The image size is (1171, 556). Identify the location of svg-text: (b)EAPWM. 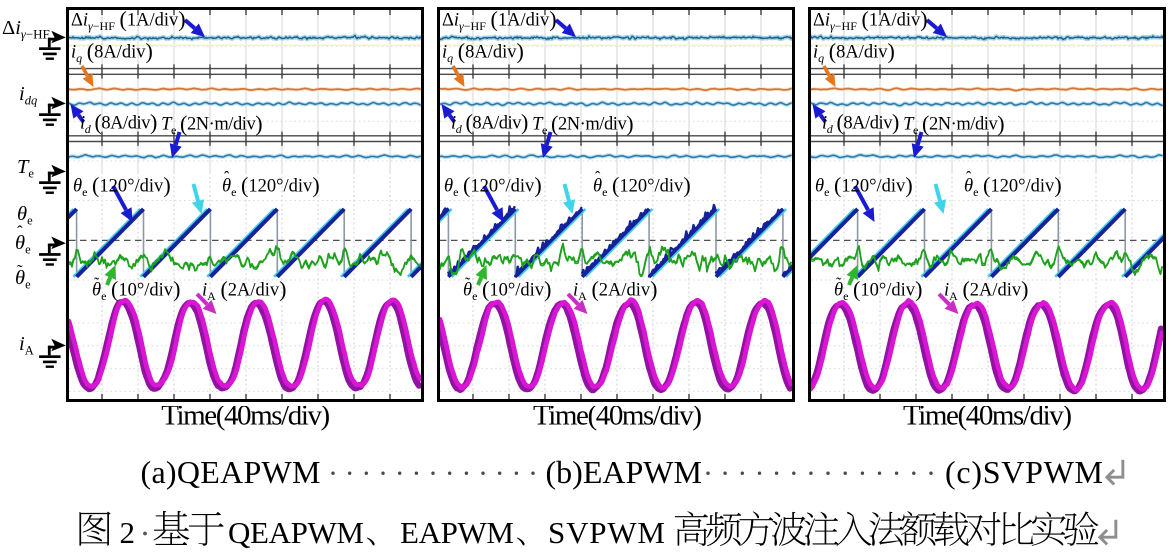
(624, 472).